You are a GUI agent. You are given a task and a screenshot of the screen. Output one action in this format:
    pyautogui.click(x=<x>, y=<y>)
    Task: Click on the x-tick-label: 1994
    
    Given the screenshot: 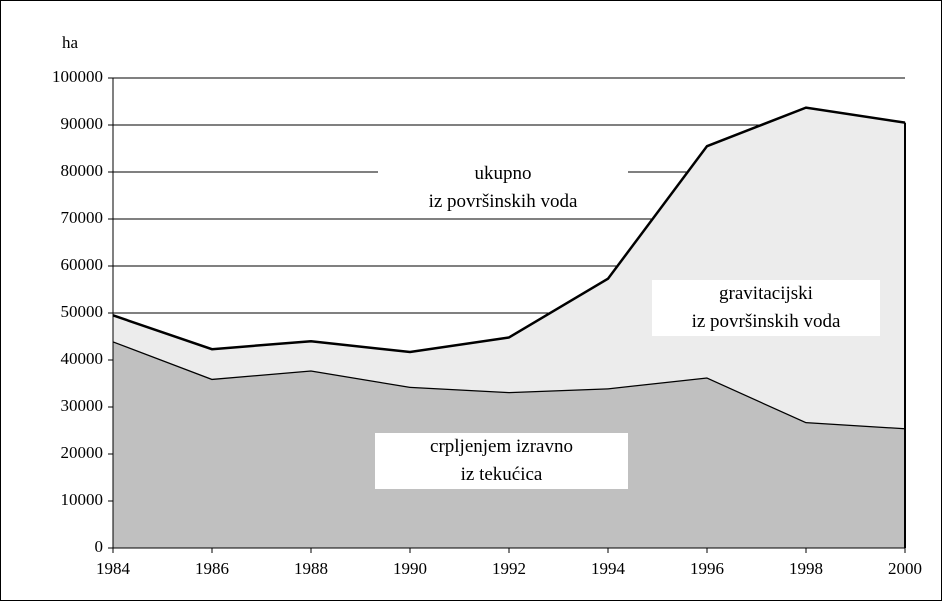 What is the action you would take?
    pyautogui.click(x=608, y=568)
    